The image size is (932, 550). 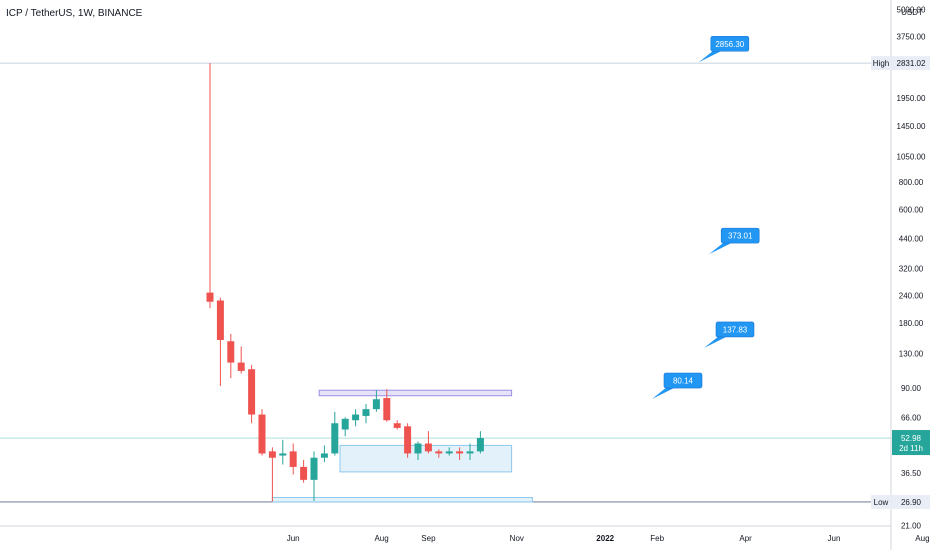 What do you see at coordinates (911, 323) in the screenshot?
I see `y-tick-label: 180.00` at bounding box center [911, 323].